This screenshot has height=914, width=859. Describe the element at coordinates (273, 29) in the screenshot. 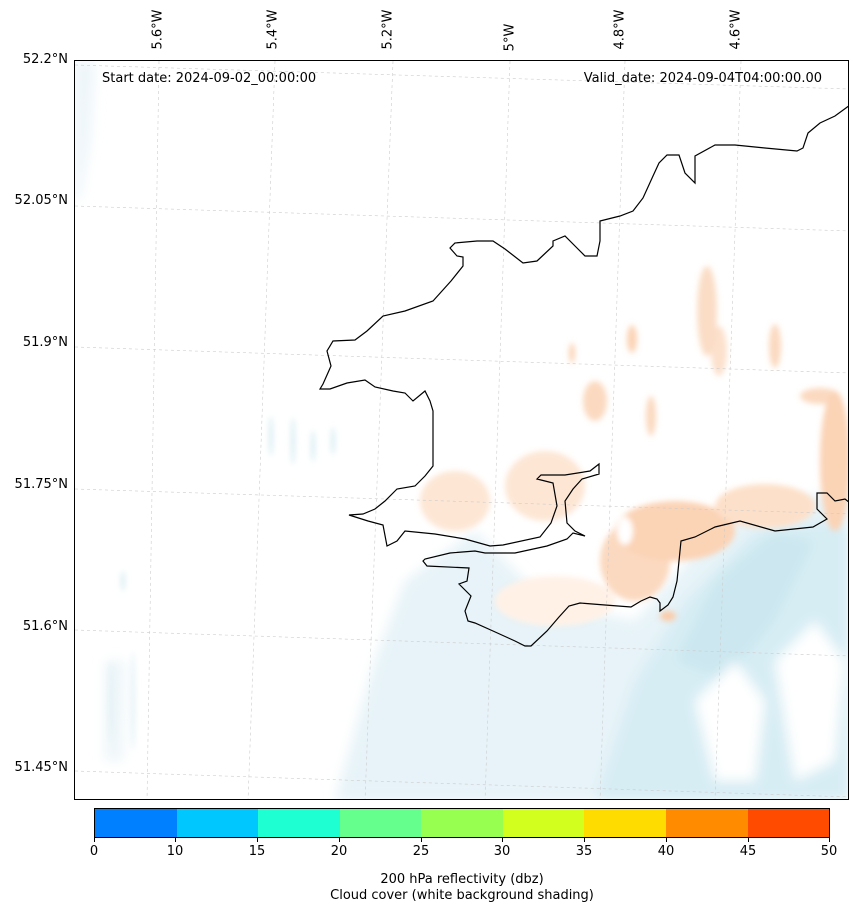

I see `lon-label-5-4w: 5.4°W` at that location.